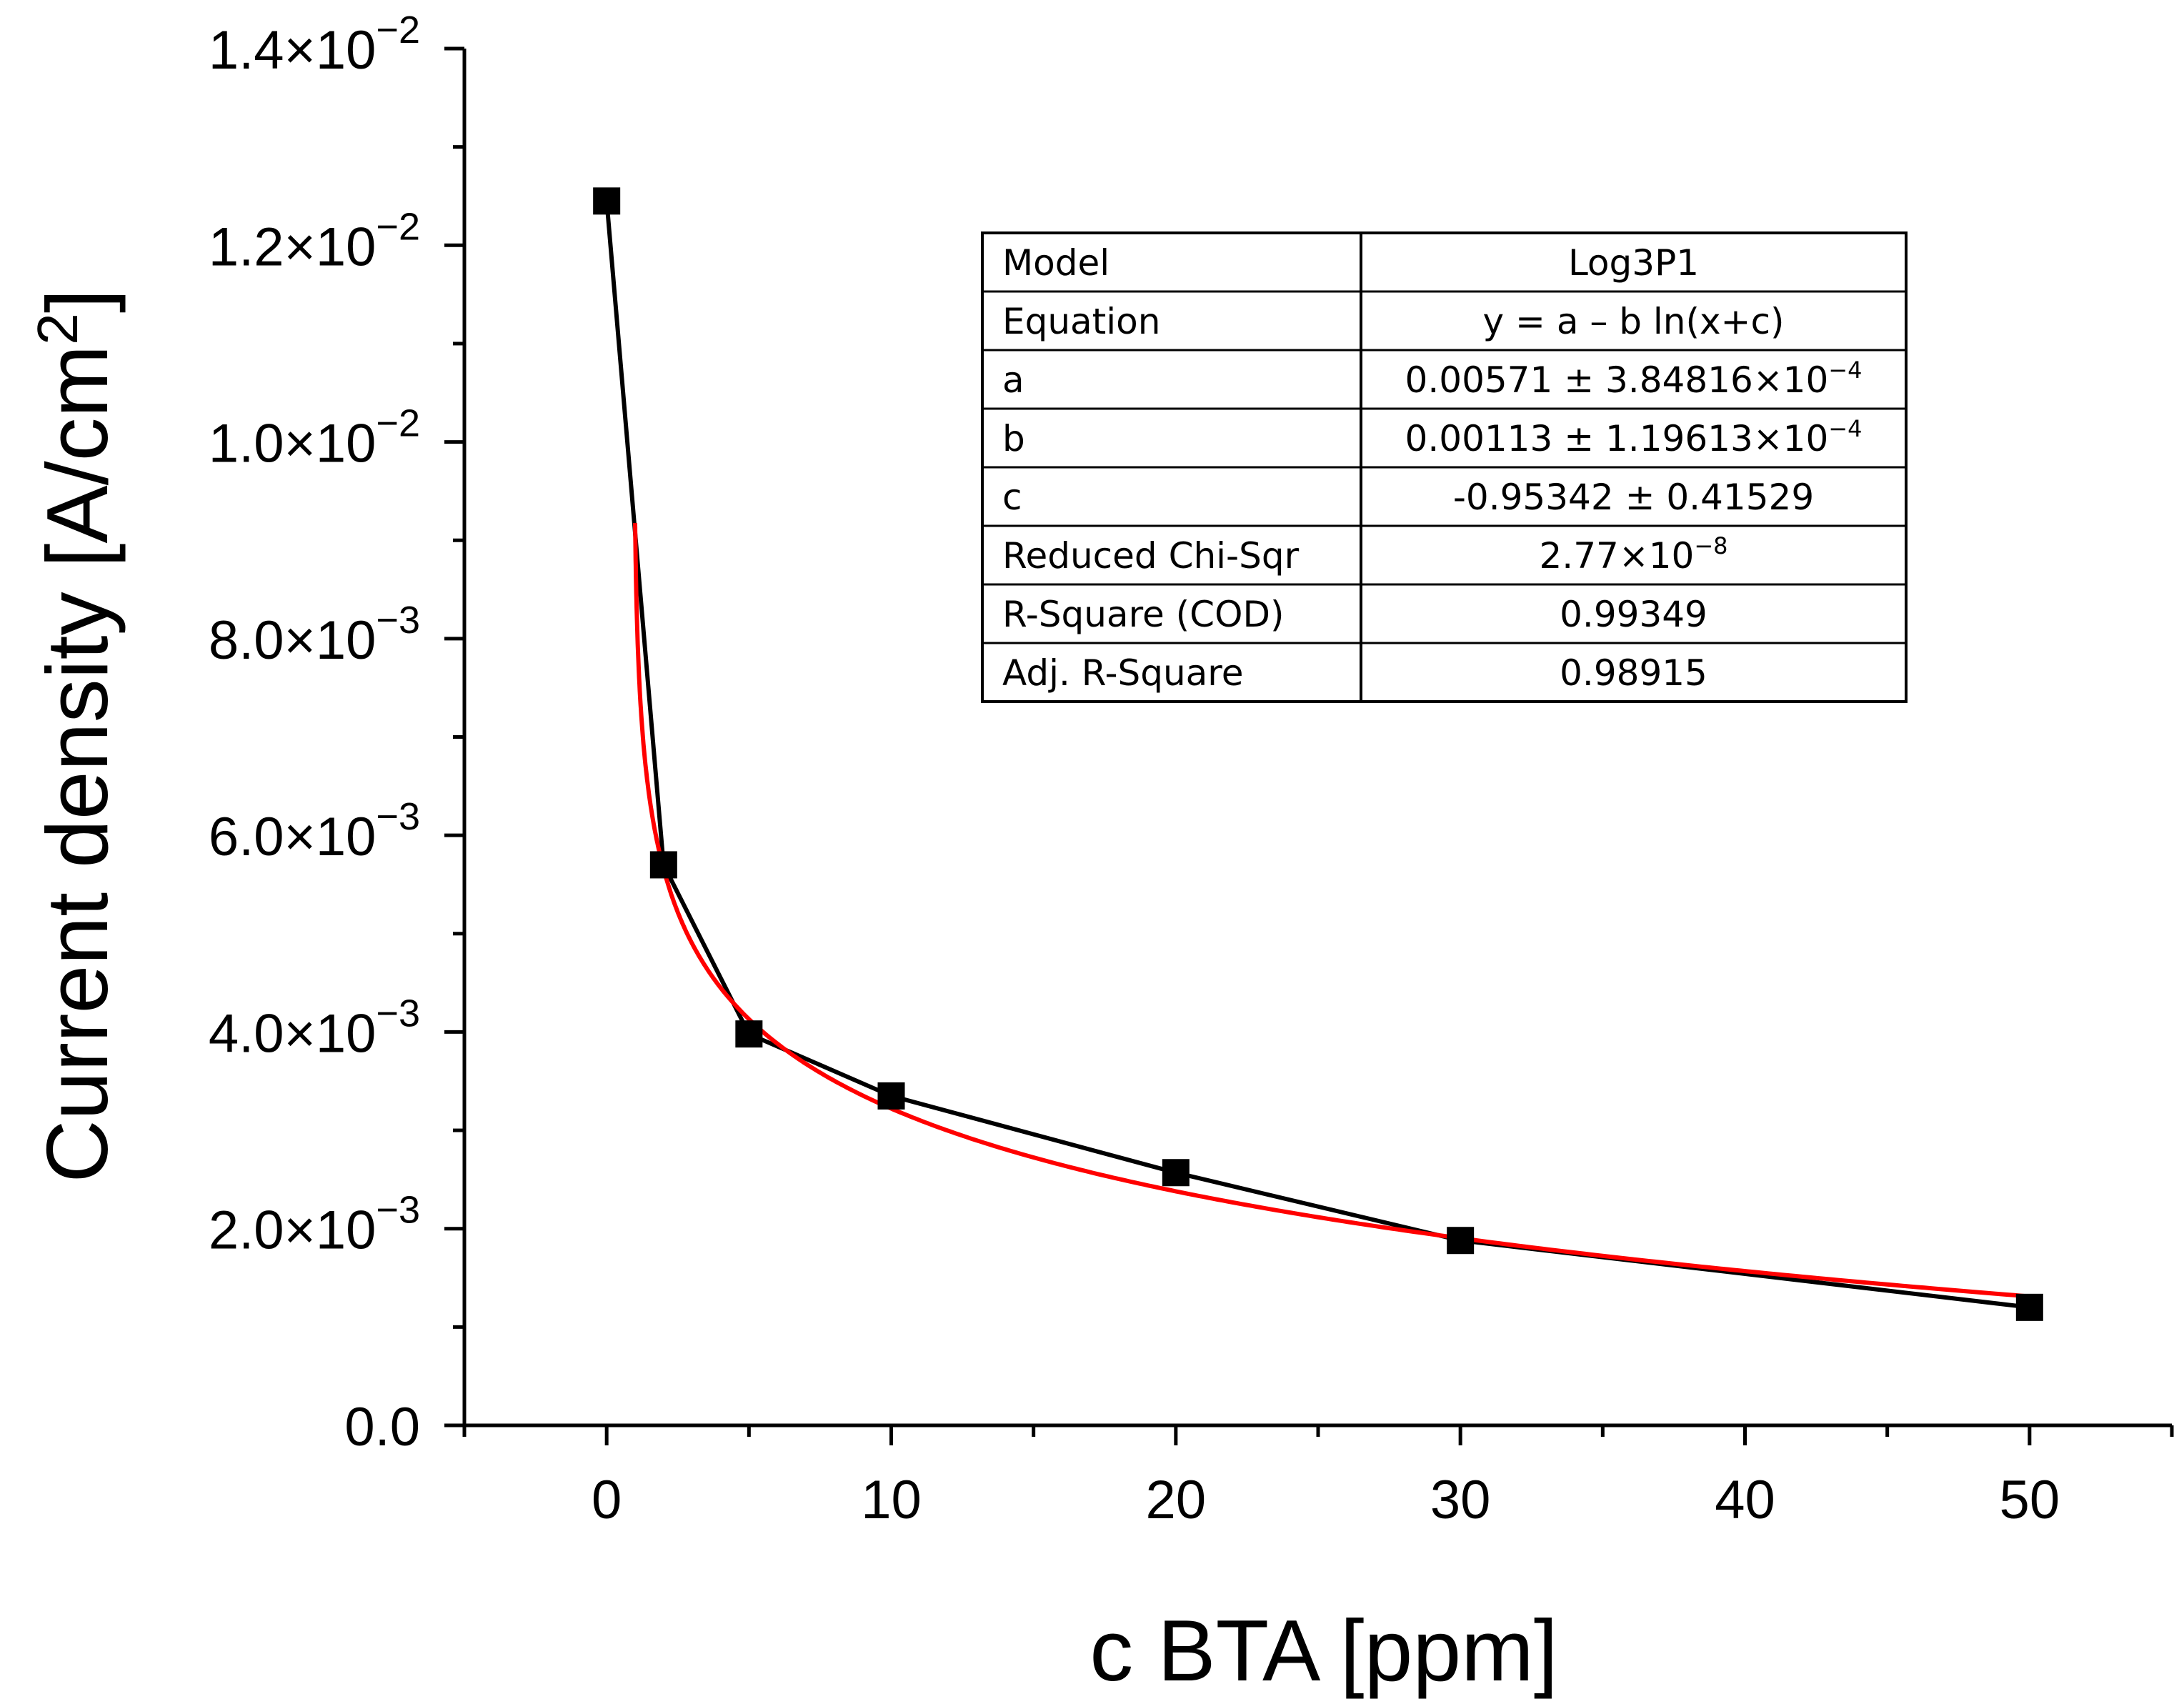  I want to click on x-tick-label: 30, so click(1460, 1500).